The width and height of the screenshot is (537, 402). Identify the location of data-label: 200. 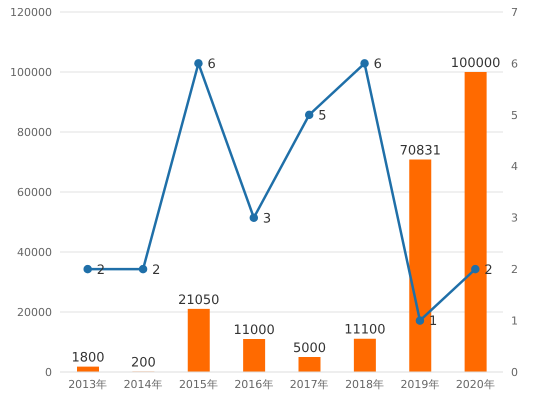
(143, 362).